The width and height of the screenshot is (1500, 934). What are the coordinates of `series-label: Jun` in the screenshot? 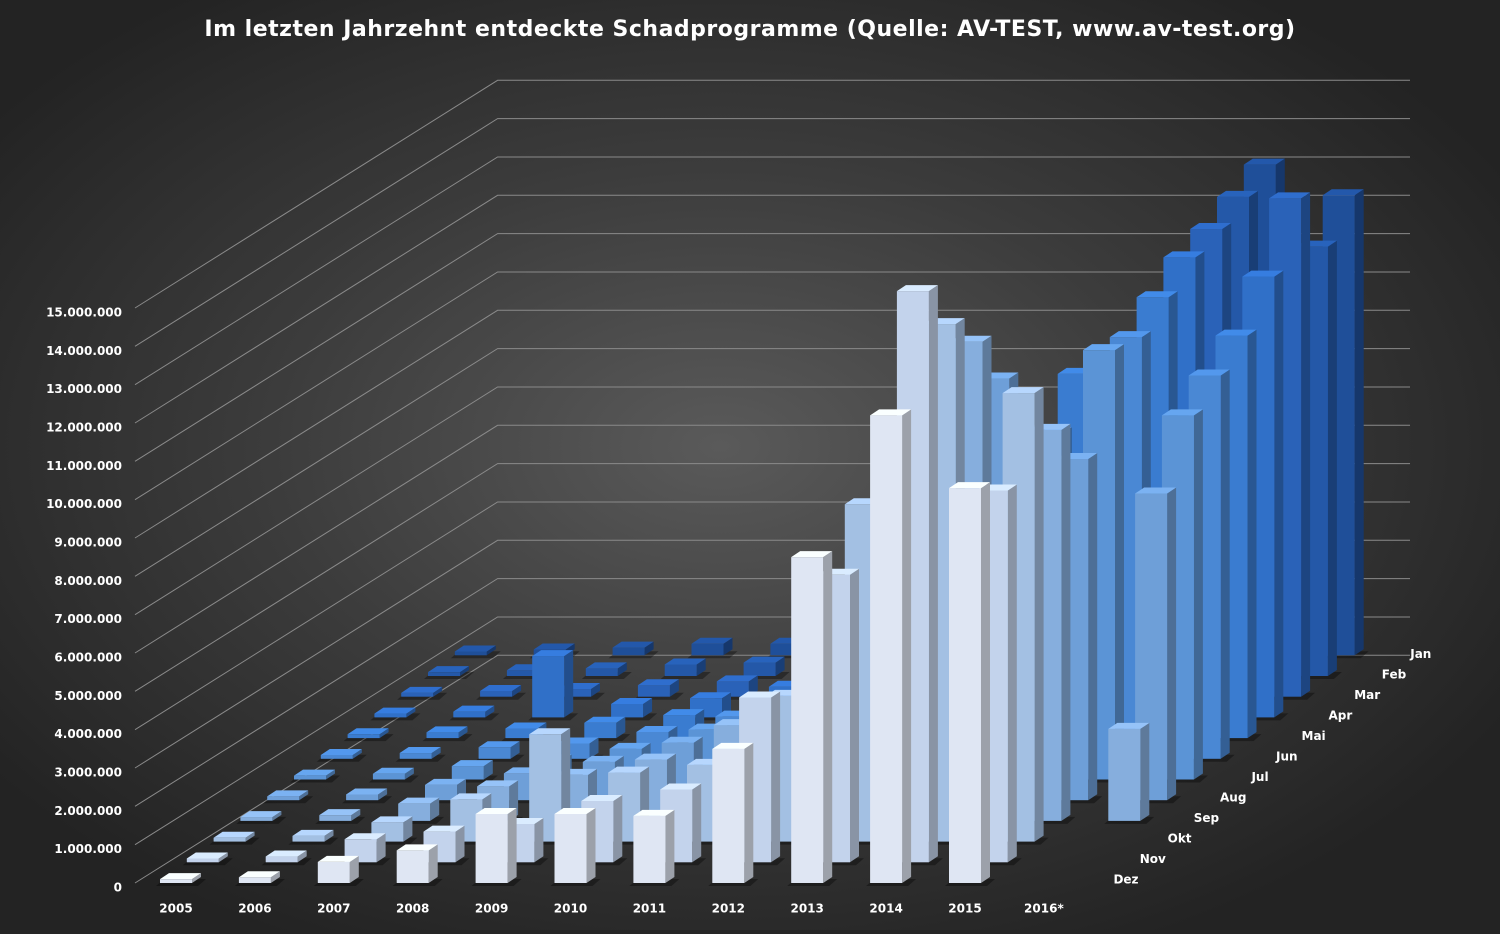 It's located at (1286, 757).